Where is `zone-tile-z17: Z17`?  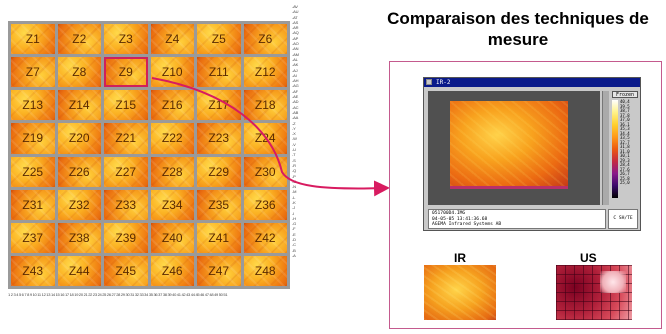
zone-tile-z17: Z17 is located at coordinates (219, 105).